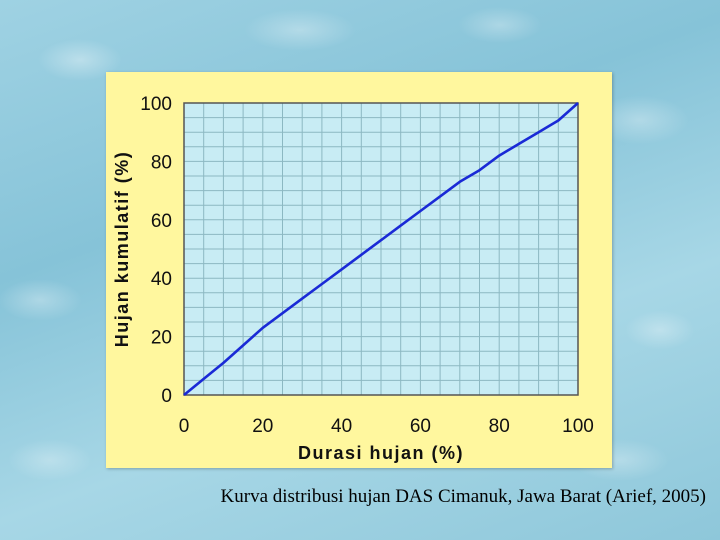 The height and width of the screenshot is (540, 720). I want to click on y-tick-label: 60, so click(161, 221).